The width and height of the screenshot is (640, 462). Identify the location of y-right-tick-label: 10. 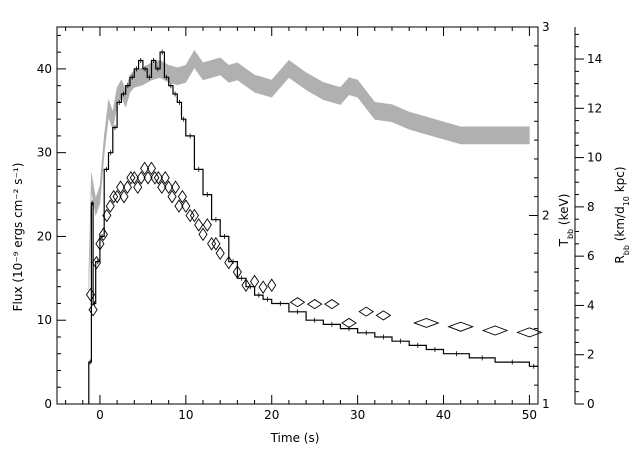
(594, 158).